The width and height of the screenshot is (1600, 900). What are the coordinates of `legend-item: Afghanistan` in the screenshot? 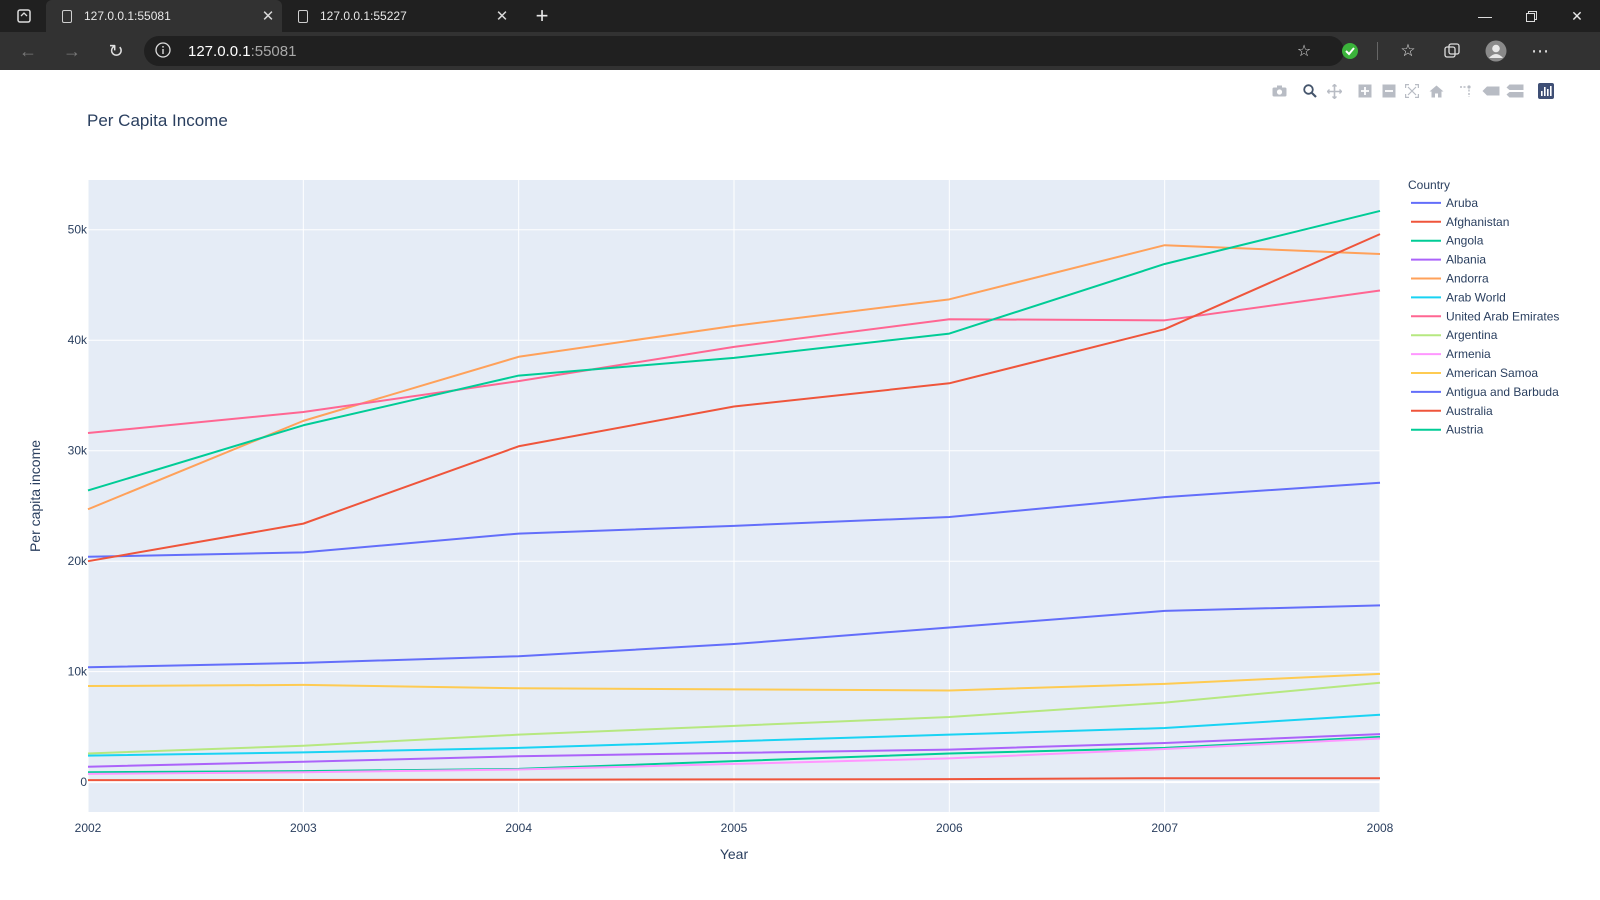 It's located at (1460, 222).